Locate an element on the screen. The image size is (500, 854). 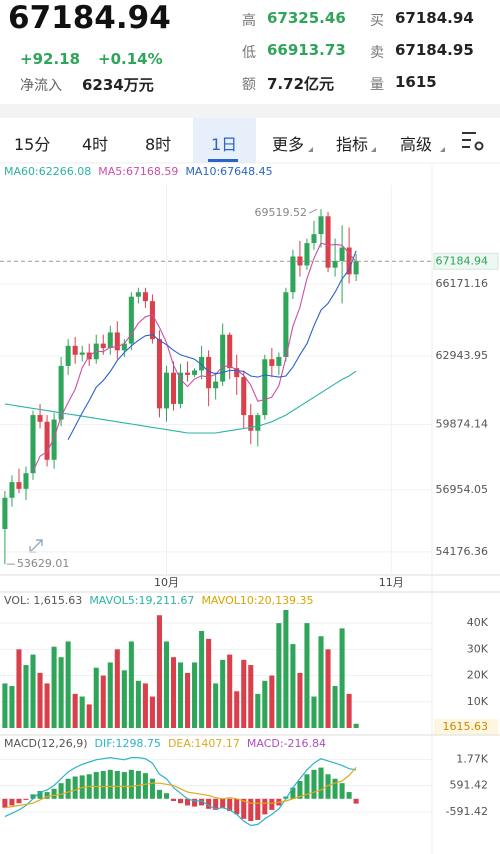
tab: 15分 is located at coordinates (32, 144).